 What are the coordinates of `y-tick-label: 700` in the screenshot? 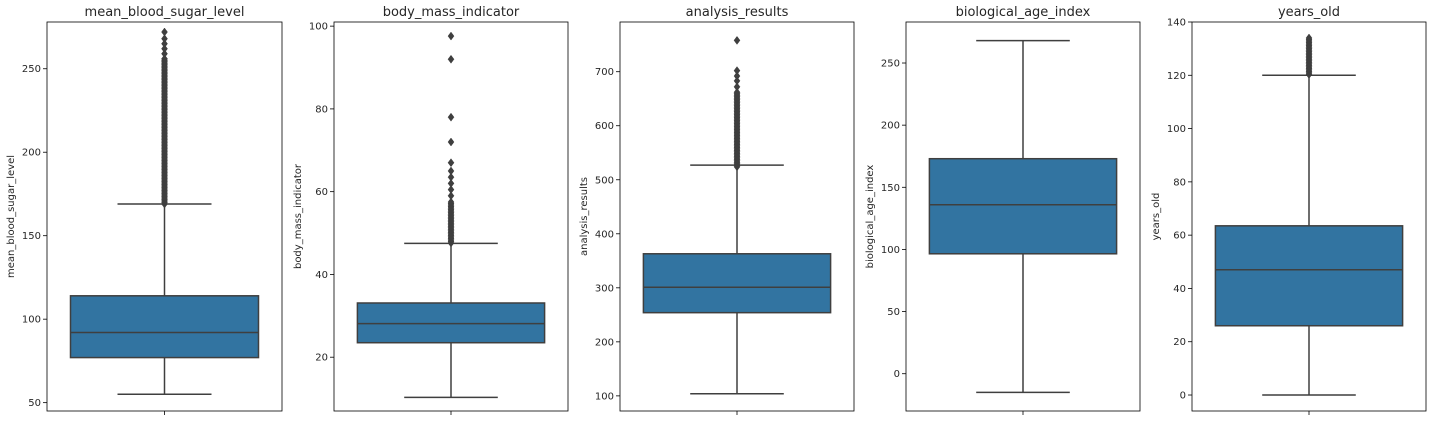 It's located at (604, 72).